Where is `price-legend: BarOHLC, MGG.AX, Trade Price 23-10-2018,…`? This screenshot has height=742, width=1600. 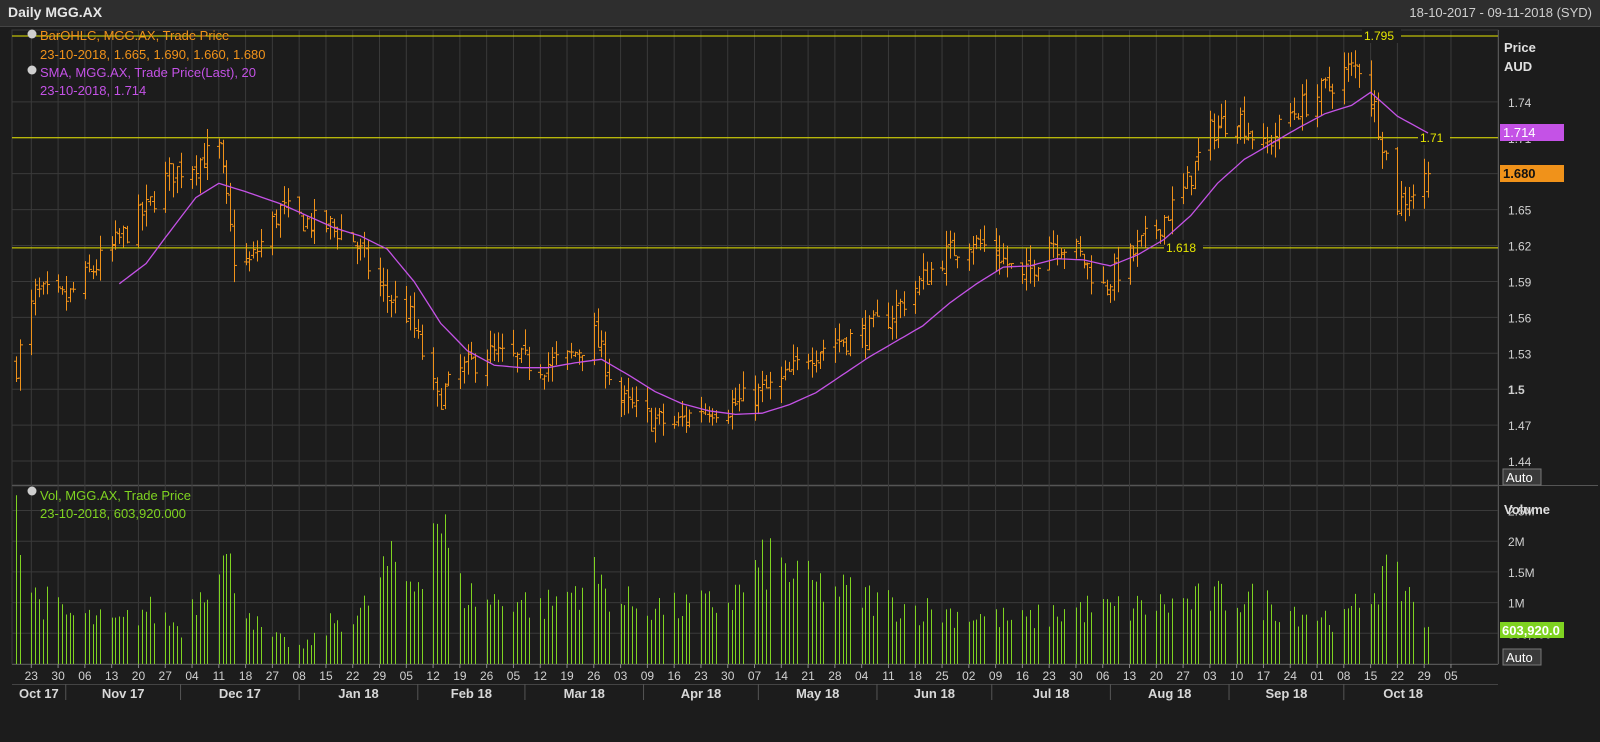 price-legend: BarOHLC, MGG.AX, Trade Price 23-10-2018,… is located at coordinates (146, 63).